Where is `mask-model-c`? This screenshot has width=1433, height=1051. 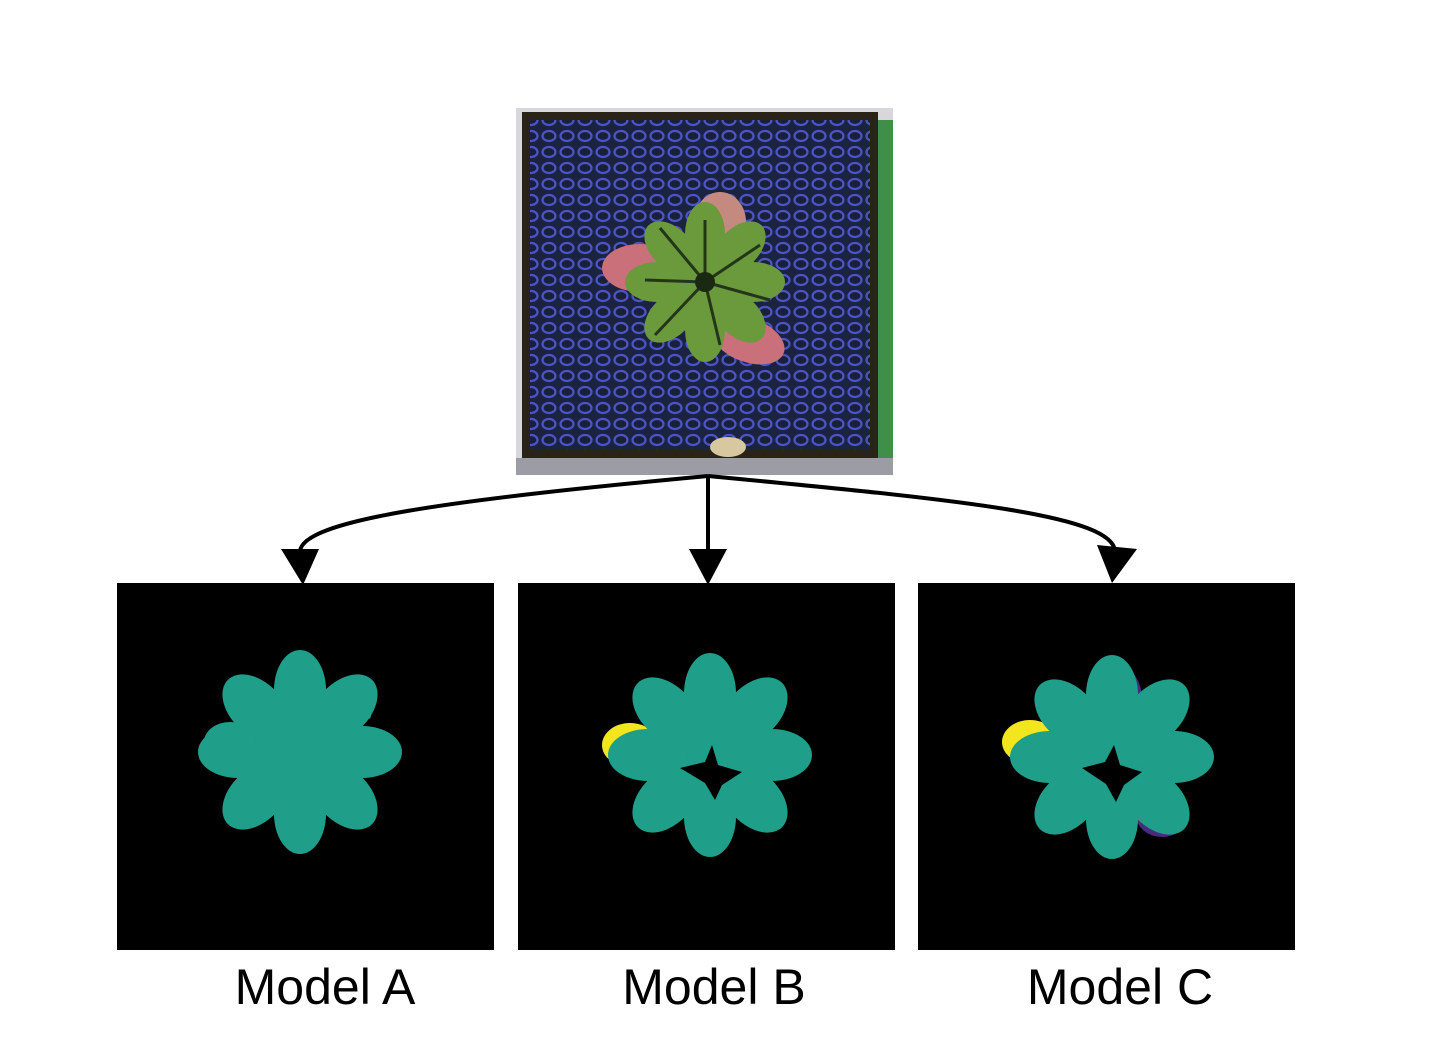
mask-model-c is located at coordinates (1106, 766).